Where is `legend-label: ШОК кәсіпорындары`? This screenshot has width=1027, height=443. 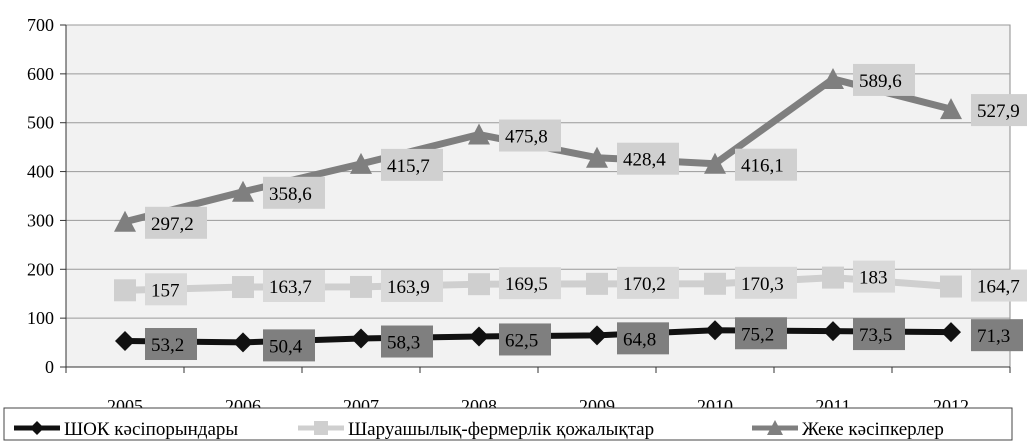 legend-label: ШОК кәсіпорындары is located at coordinates (151, 429).